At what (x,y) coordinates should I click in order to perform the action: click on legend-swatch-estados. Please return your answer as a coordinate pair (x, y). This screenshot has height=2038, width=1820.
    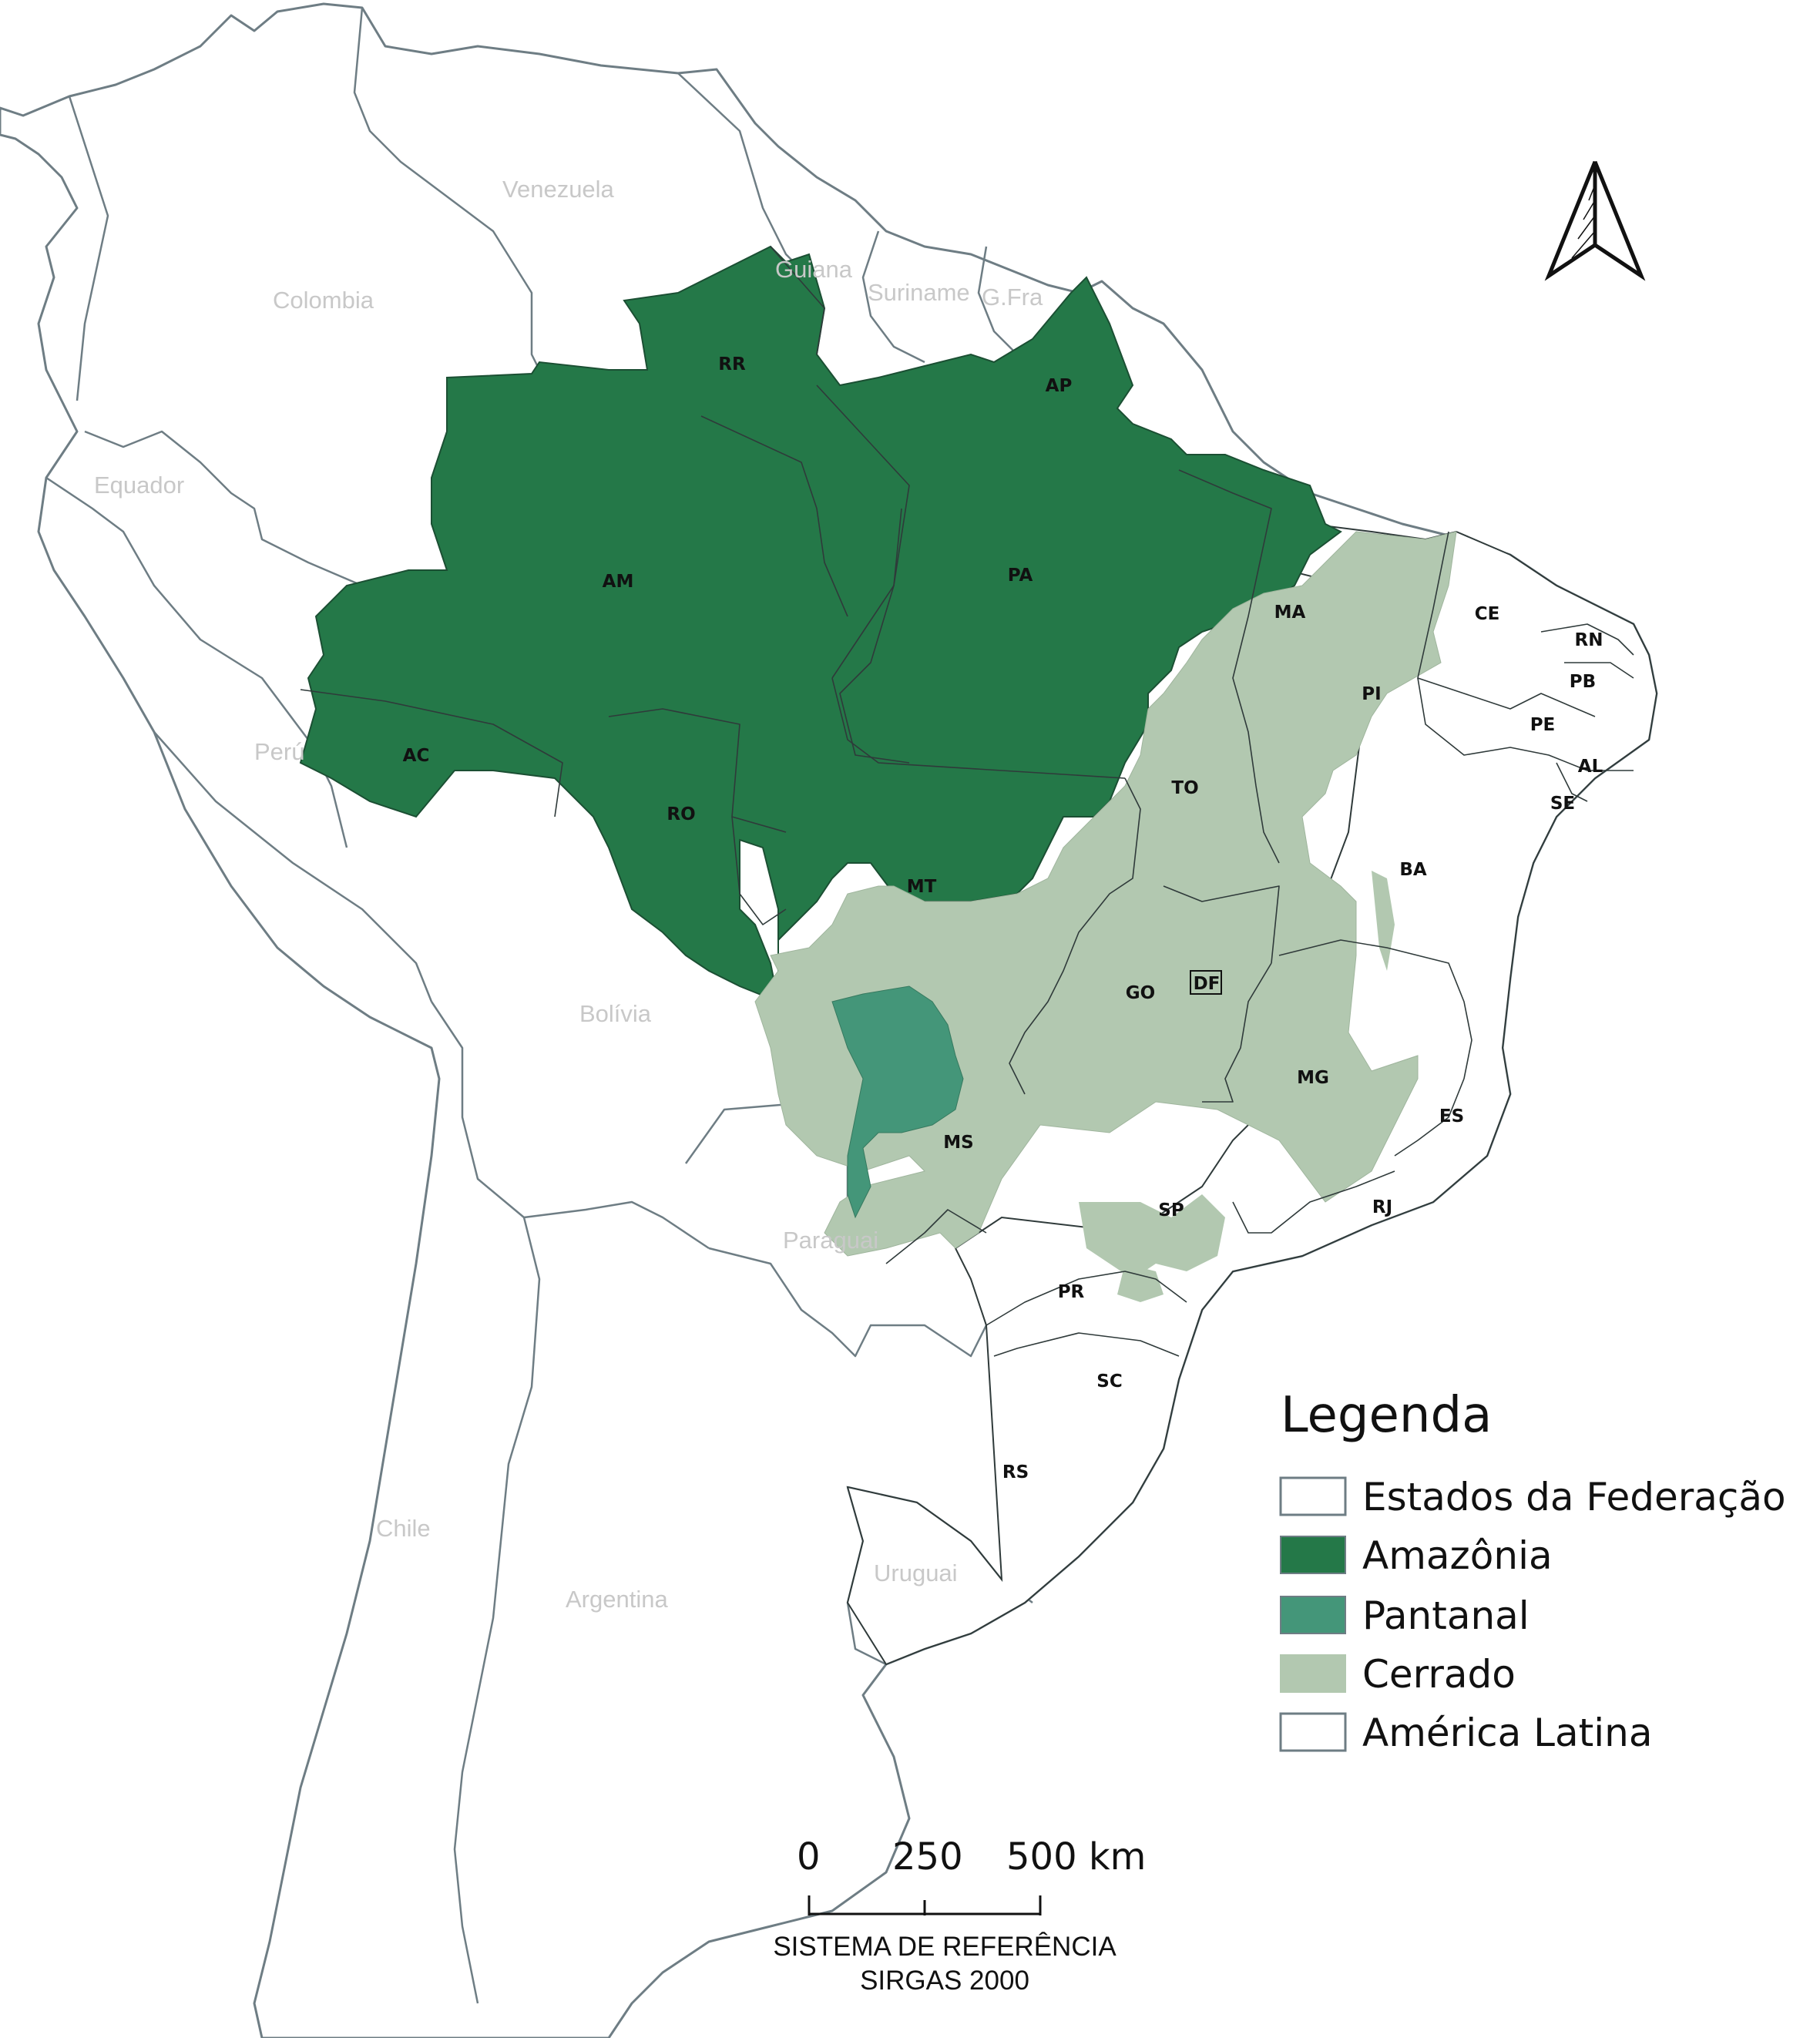
    Looking at the image, I should click on (1313, 1496).